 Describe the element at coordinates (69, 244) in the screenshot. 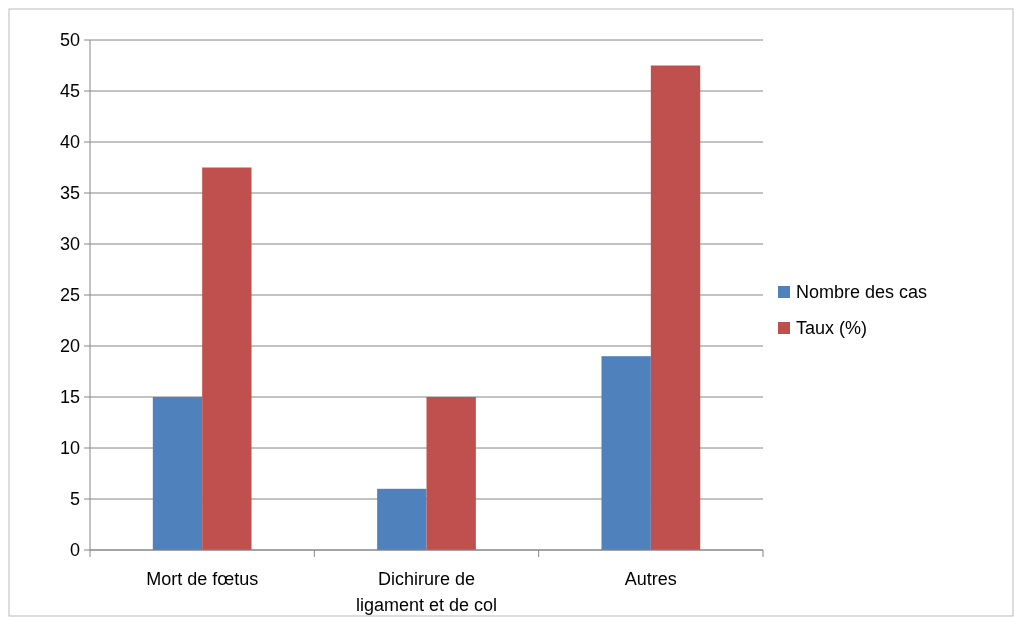

I see `y-tick-label: 30` at that location.